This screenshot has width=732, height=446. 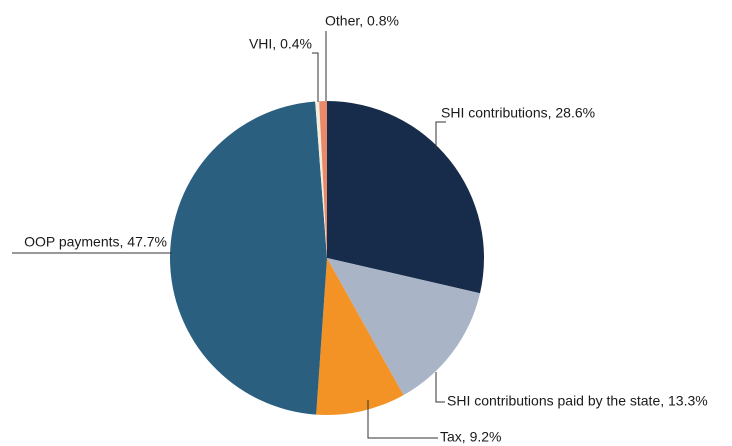 What do you see at coordinates (95, 242) in the screenshot?
I see `slice-label: OOP payments, 47.7%` at bounding box center [95, 242].